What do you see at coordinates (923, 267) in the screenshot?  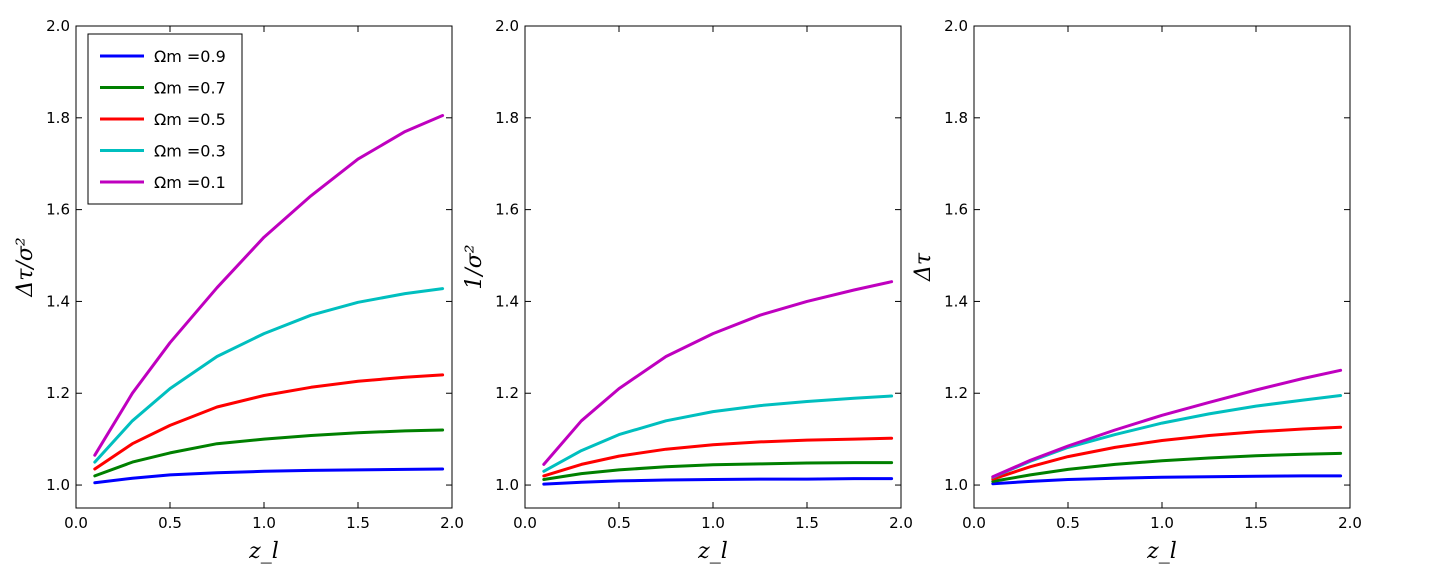 I see `y-axis-label: Δτ` at bounding box center [923, 267].